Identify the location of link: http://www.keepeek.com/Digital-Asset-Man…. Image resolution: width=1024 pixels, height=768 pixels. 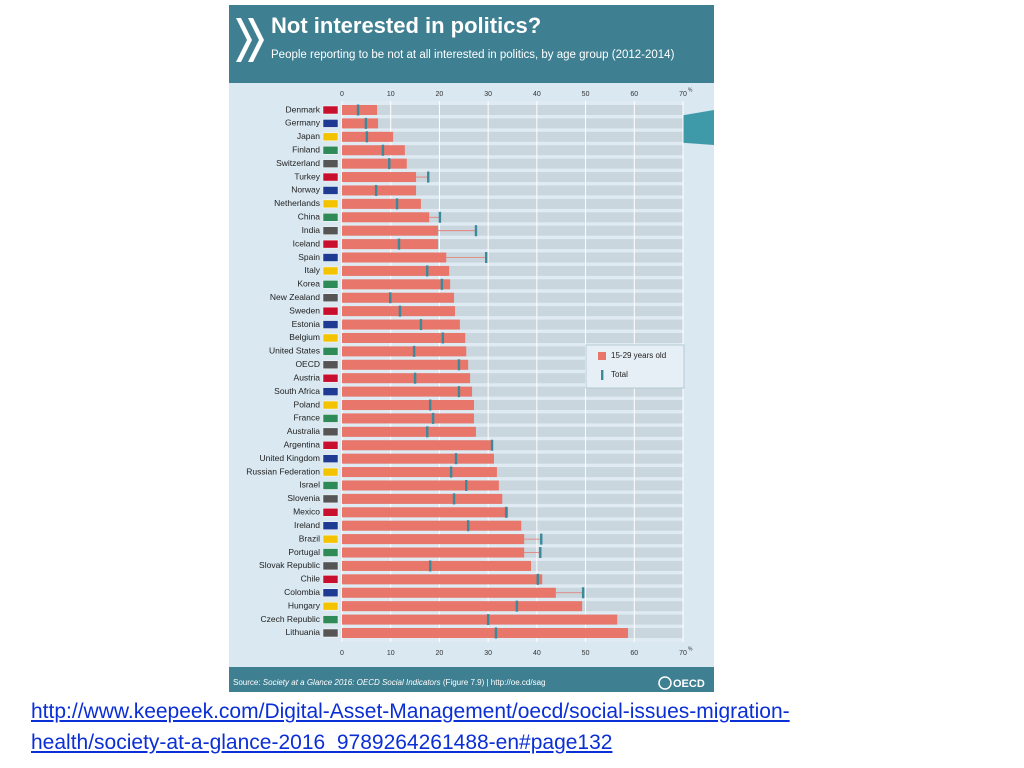
(410, 711).